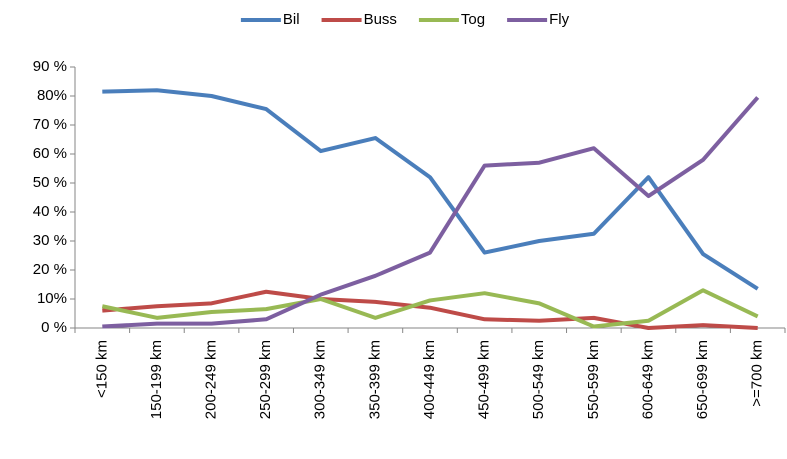 The image size is (787, 459). I want to click on y-tick-label: 80%, so click(52, 95).